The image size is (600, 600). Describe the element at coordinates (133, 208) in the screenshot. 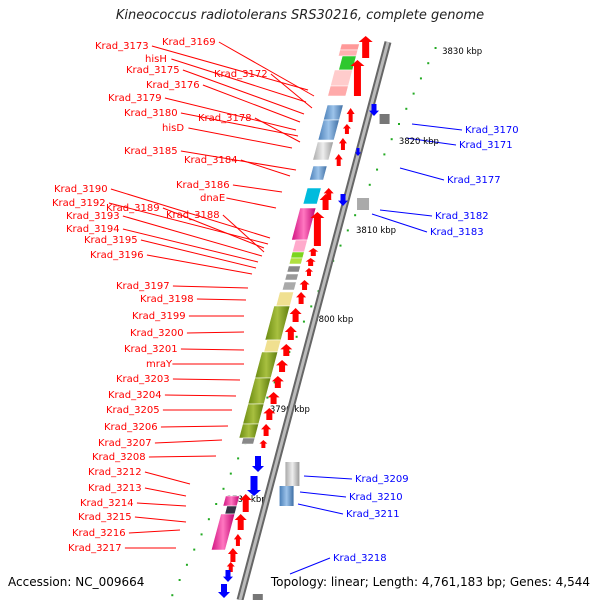

I see `gene-label-forward: Krad_3189` at that location.